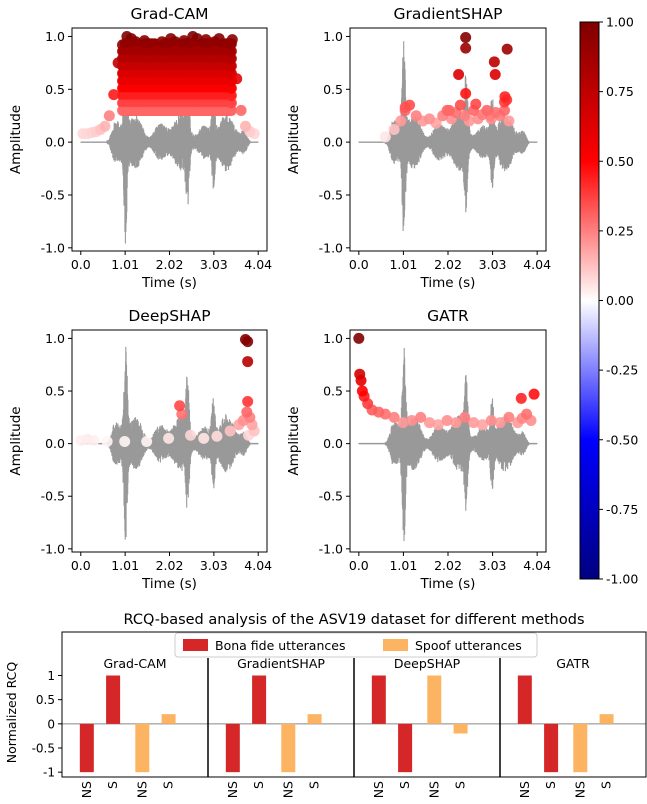  I want to click on legend-label-bona-fide: Bona fide utterances, so click(280, 645).